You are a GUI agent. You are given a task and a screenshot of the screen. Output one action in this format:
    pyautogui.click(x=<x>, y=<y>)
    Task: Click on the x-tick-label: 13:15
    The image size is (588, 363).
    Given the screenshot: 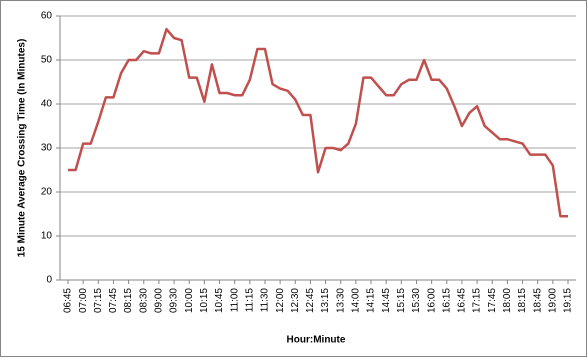 What is the action you would take?
    pyautogui.click(x=325, y=300)
    